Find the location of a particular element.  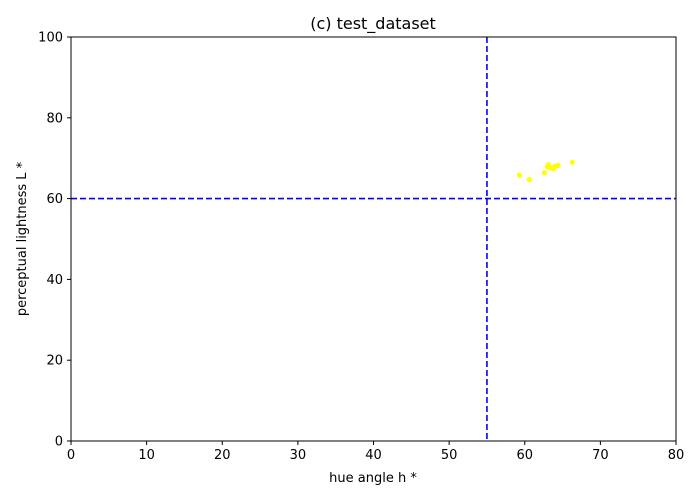

data-points is located at coordinates (545, 171).